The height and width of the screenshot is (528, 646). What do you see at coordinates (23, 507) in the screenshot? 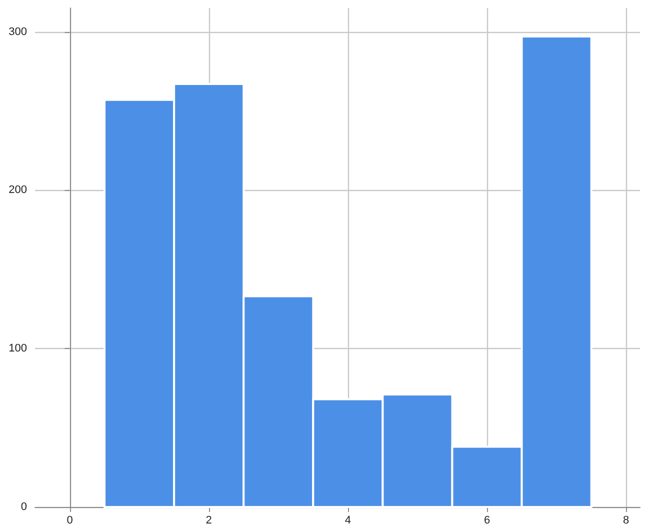
I see `y-tick-label: 0` at bounding box center [23, 507].